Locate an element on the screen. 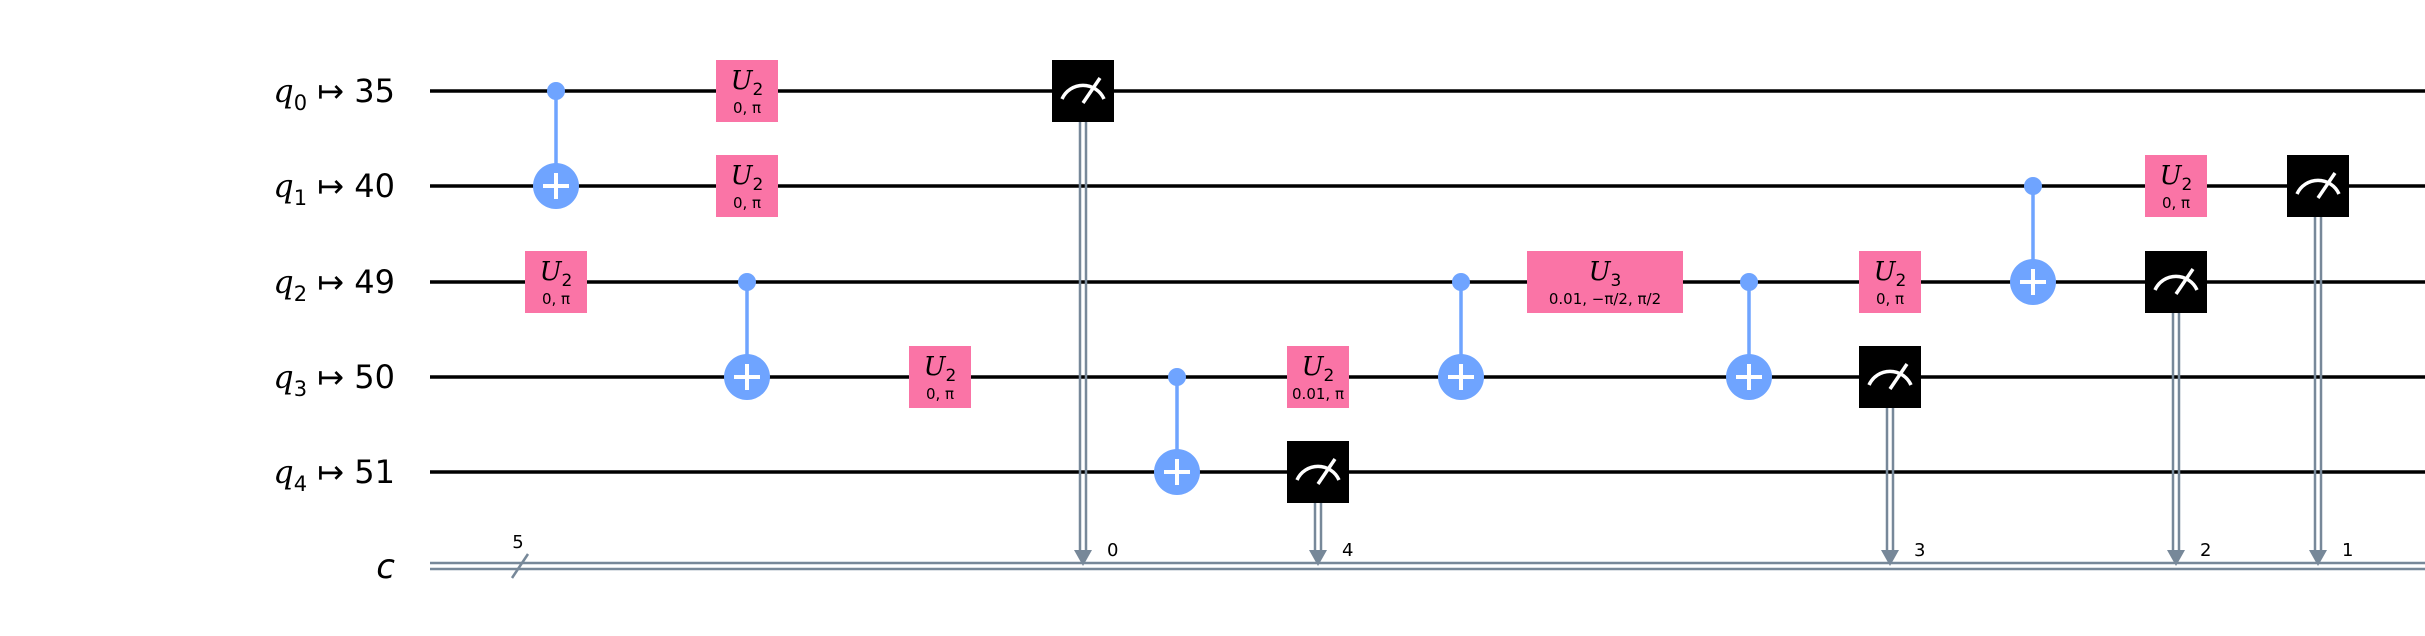 This screenshot has height=636, width=2425. clbit-index: 3 is located at coordinates (1919, 550).